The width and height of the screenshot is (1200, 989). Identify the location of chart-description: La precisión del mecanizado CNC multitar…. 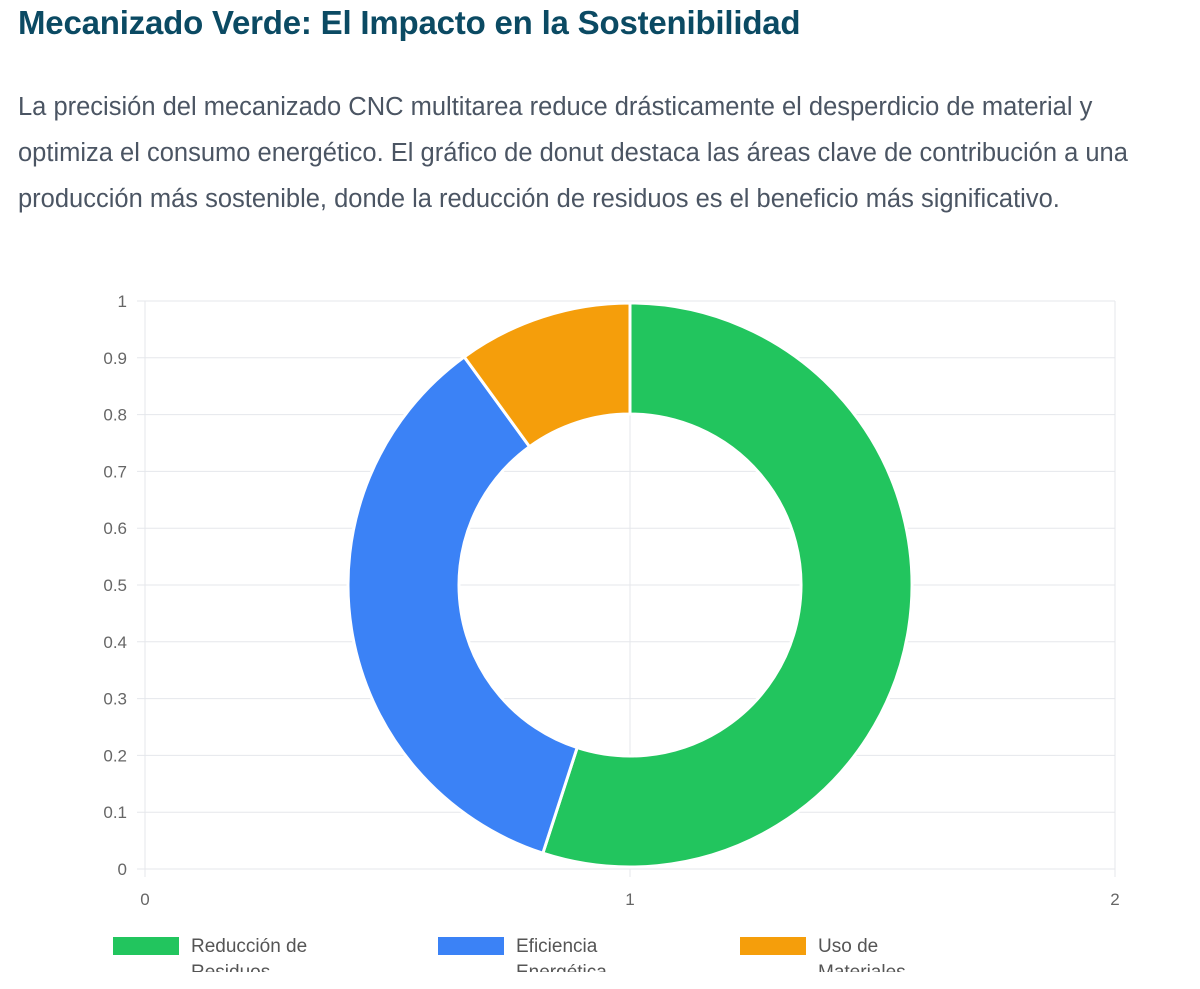
(573, 153).